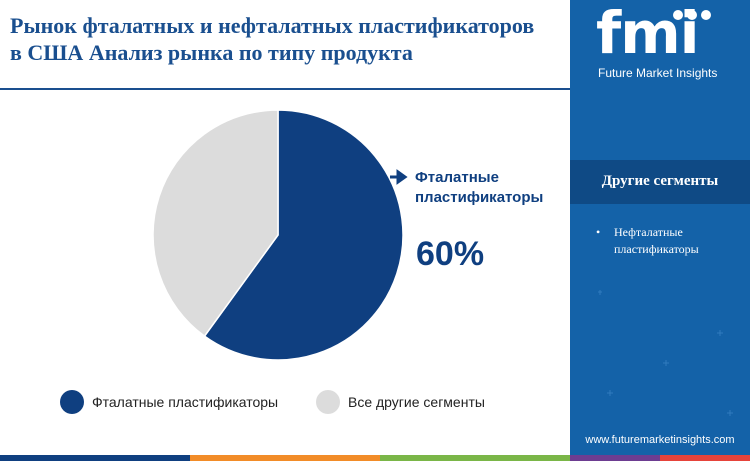  I want to click on legend-label-phthalate: Фталатные пластификаторы, so click(185, 402).